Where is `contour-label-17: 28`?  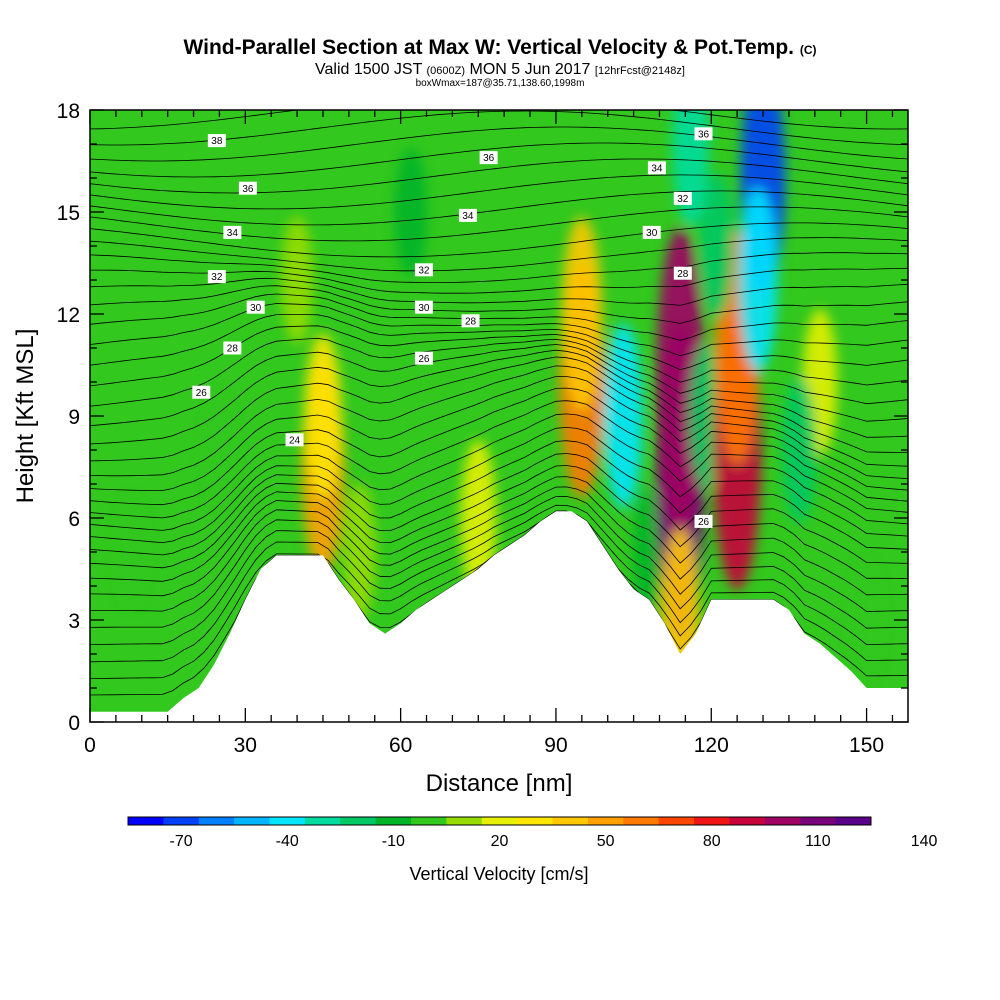 contour-label-17: 28 is located at coordinates (682, 273).